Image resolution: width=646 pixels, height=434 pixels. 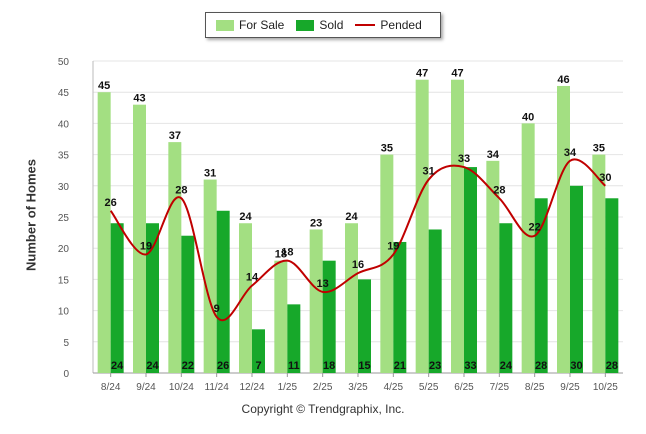 What do you see at coordinates (464, 387) in the screenshot?
I see `x-tick-label: 6/25` at bounding box center [464, 387].